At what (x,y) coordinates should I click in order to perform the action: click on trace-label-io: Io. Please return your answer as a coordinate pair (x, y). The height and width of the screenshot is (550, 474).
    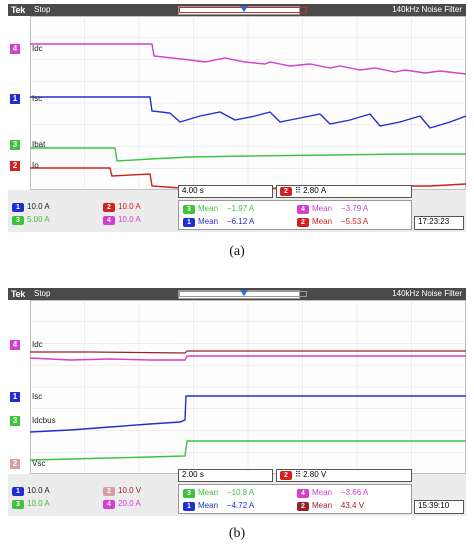
    Looking at the image, I should click on (35, 165).